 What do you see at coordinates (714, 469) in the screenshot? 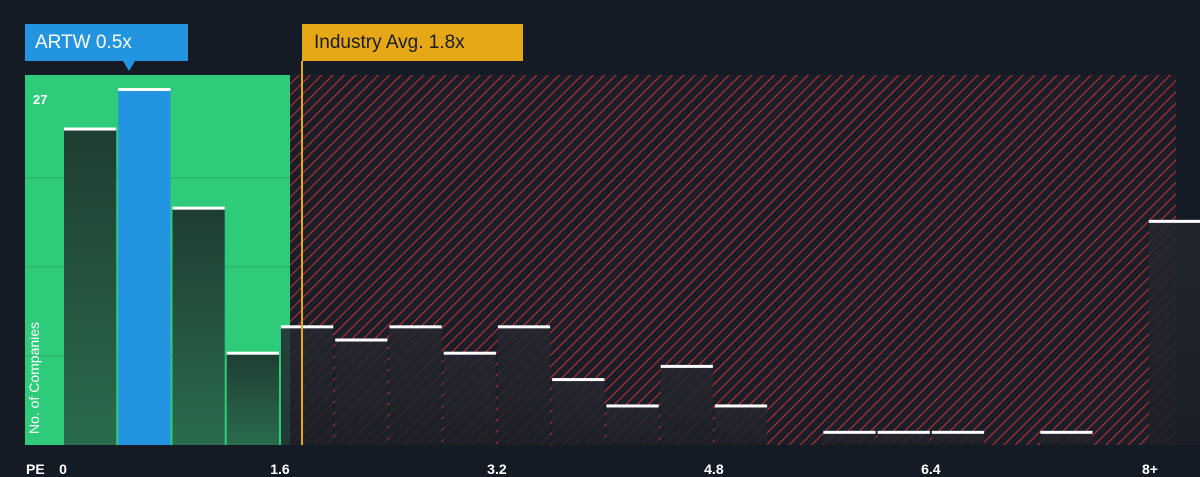
I see `x-tick-label: 4.8` at bounding box center [714, 469].